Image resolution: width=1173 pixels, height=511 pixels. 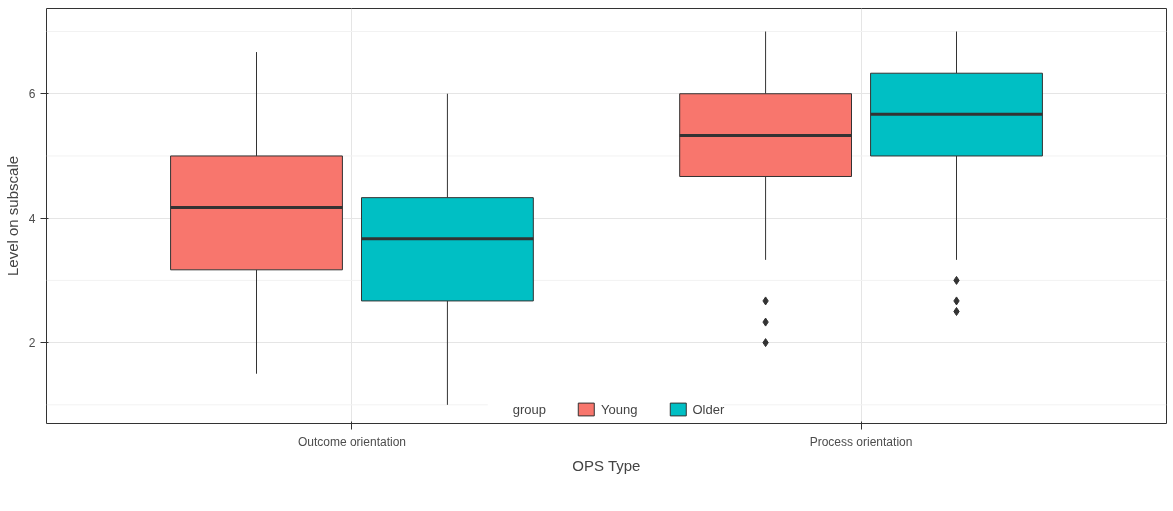 What do you see at coordinates (619, 409) in the screenshot?
I see `legend-label: Young` at bounding box center [619, 409].